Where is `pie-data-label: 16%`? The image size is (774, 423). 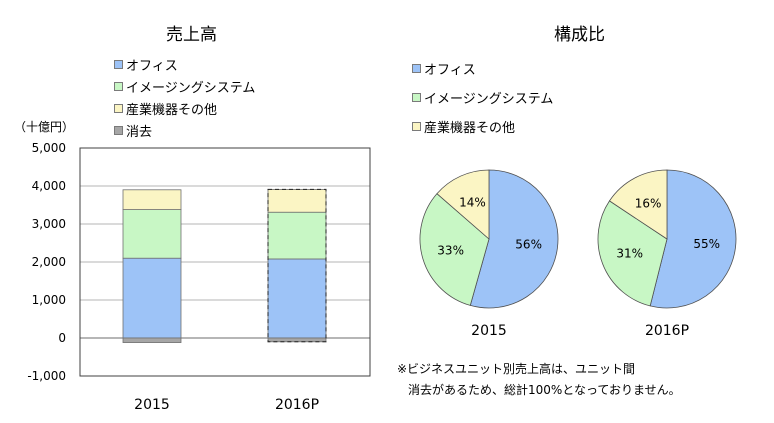
pie-data-label: 16% is located at coordinates (648, 204).